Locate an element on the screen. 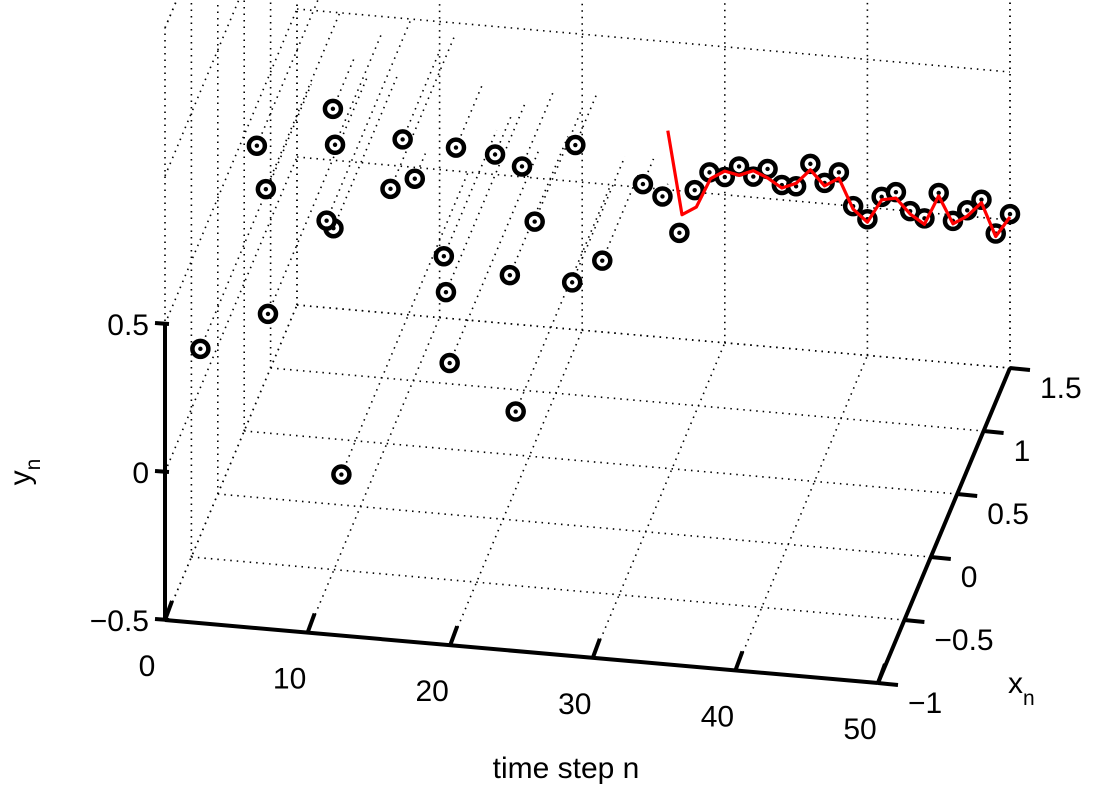 The height and width of the screenshot is (788, 1093). xn-tick-label: −0.5 is located at coordinates (963, 640).